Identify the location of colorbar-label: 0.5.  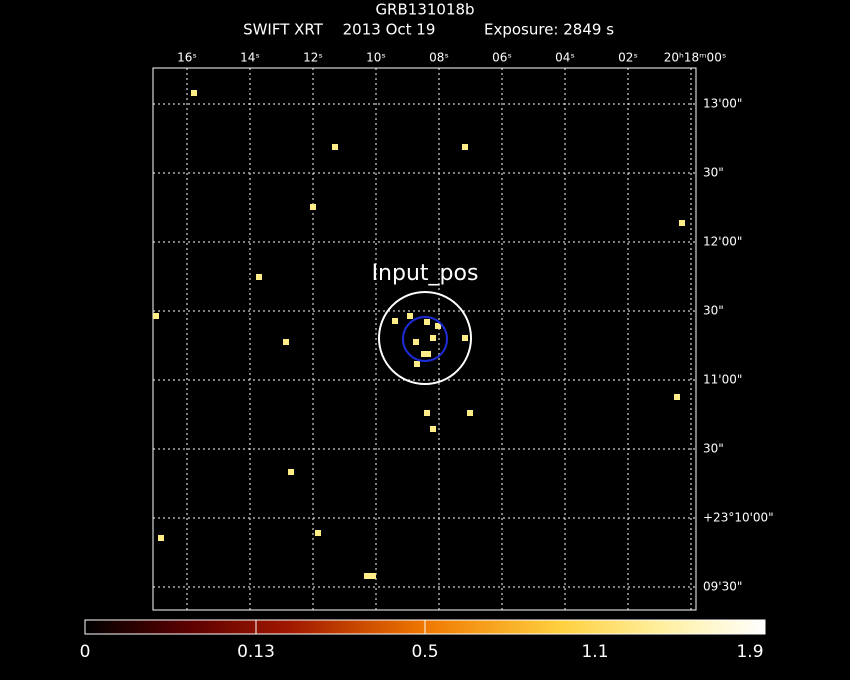
(424, 652).